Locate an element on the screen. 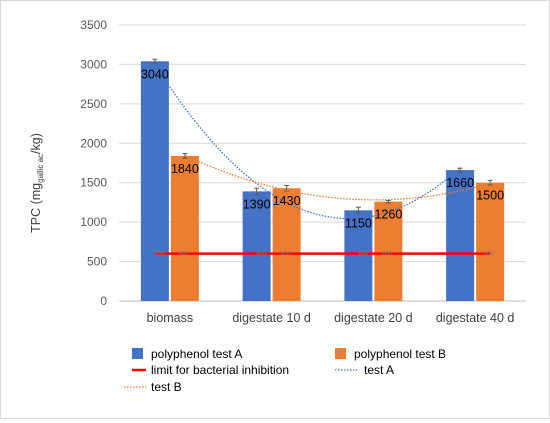 Image resolution: width=550 pixels, height=423 pixels. data-label: 3040 is located at coordinates (155, 74).